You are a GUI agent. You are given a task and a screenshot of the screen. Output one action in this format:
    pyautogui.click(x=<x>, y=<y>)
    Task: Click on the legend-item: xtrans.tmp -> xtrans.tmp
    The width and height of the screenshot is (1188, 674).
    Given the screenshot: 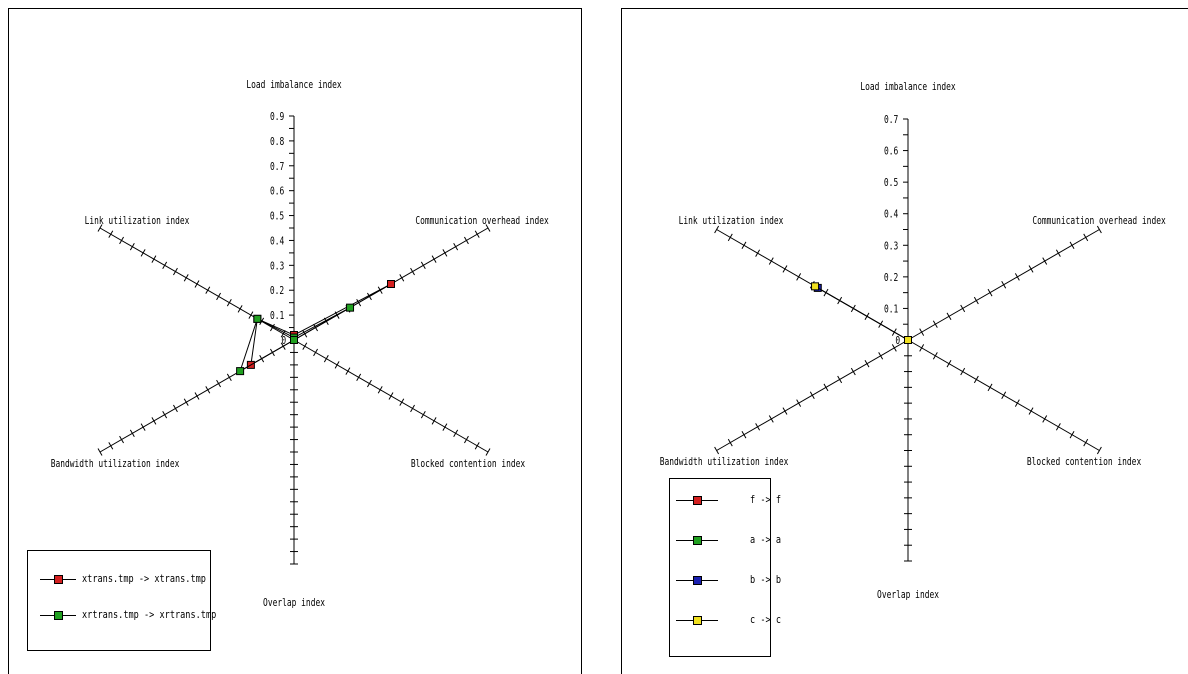 What is the action you would take?
    pyautogui.click(x=119, y=579)
    